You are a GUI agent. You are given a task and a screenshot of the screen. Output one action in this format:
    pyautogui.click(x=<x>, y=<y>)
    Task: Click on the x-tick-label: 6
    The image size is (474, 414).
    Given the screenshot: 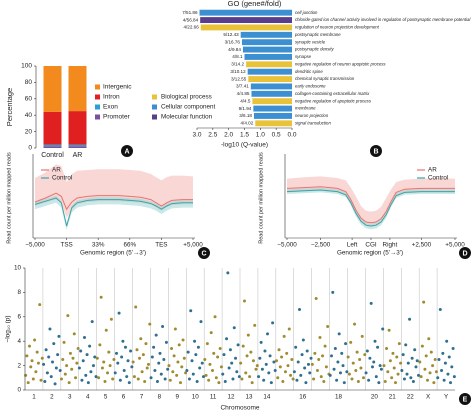 What is the action you would take?
    pyautogui.click(x=124, y=397)
    